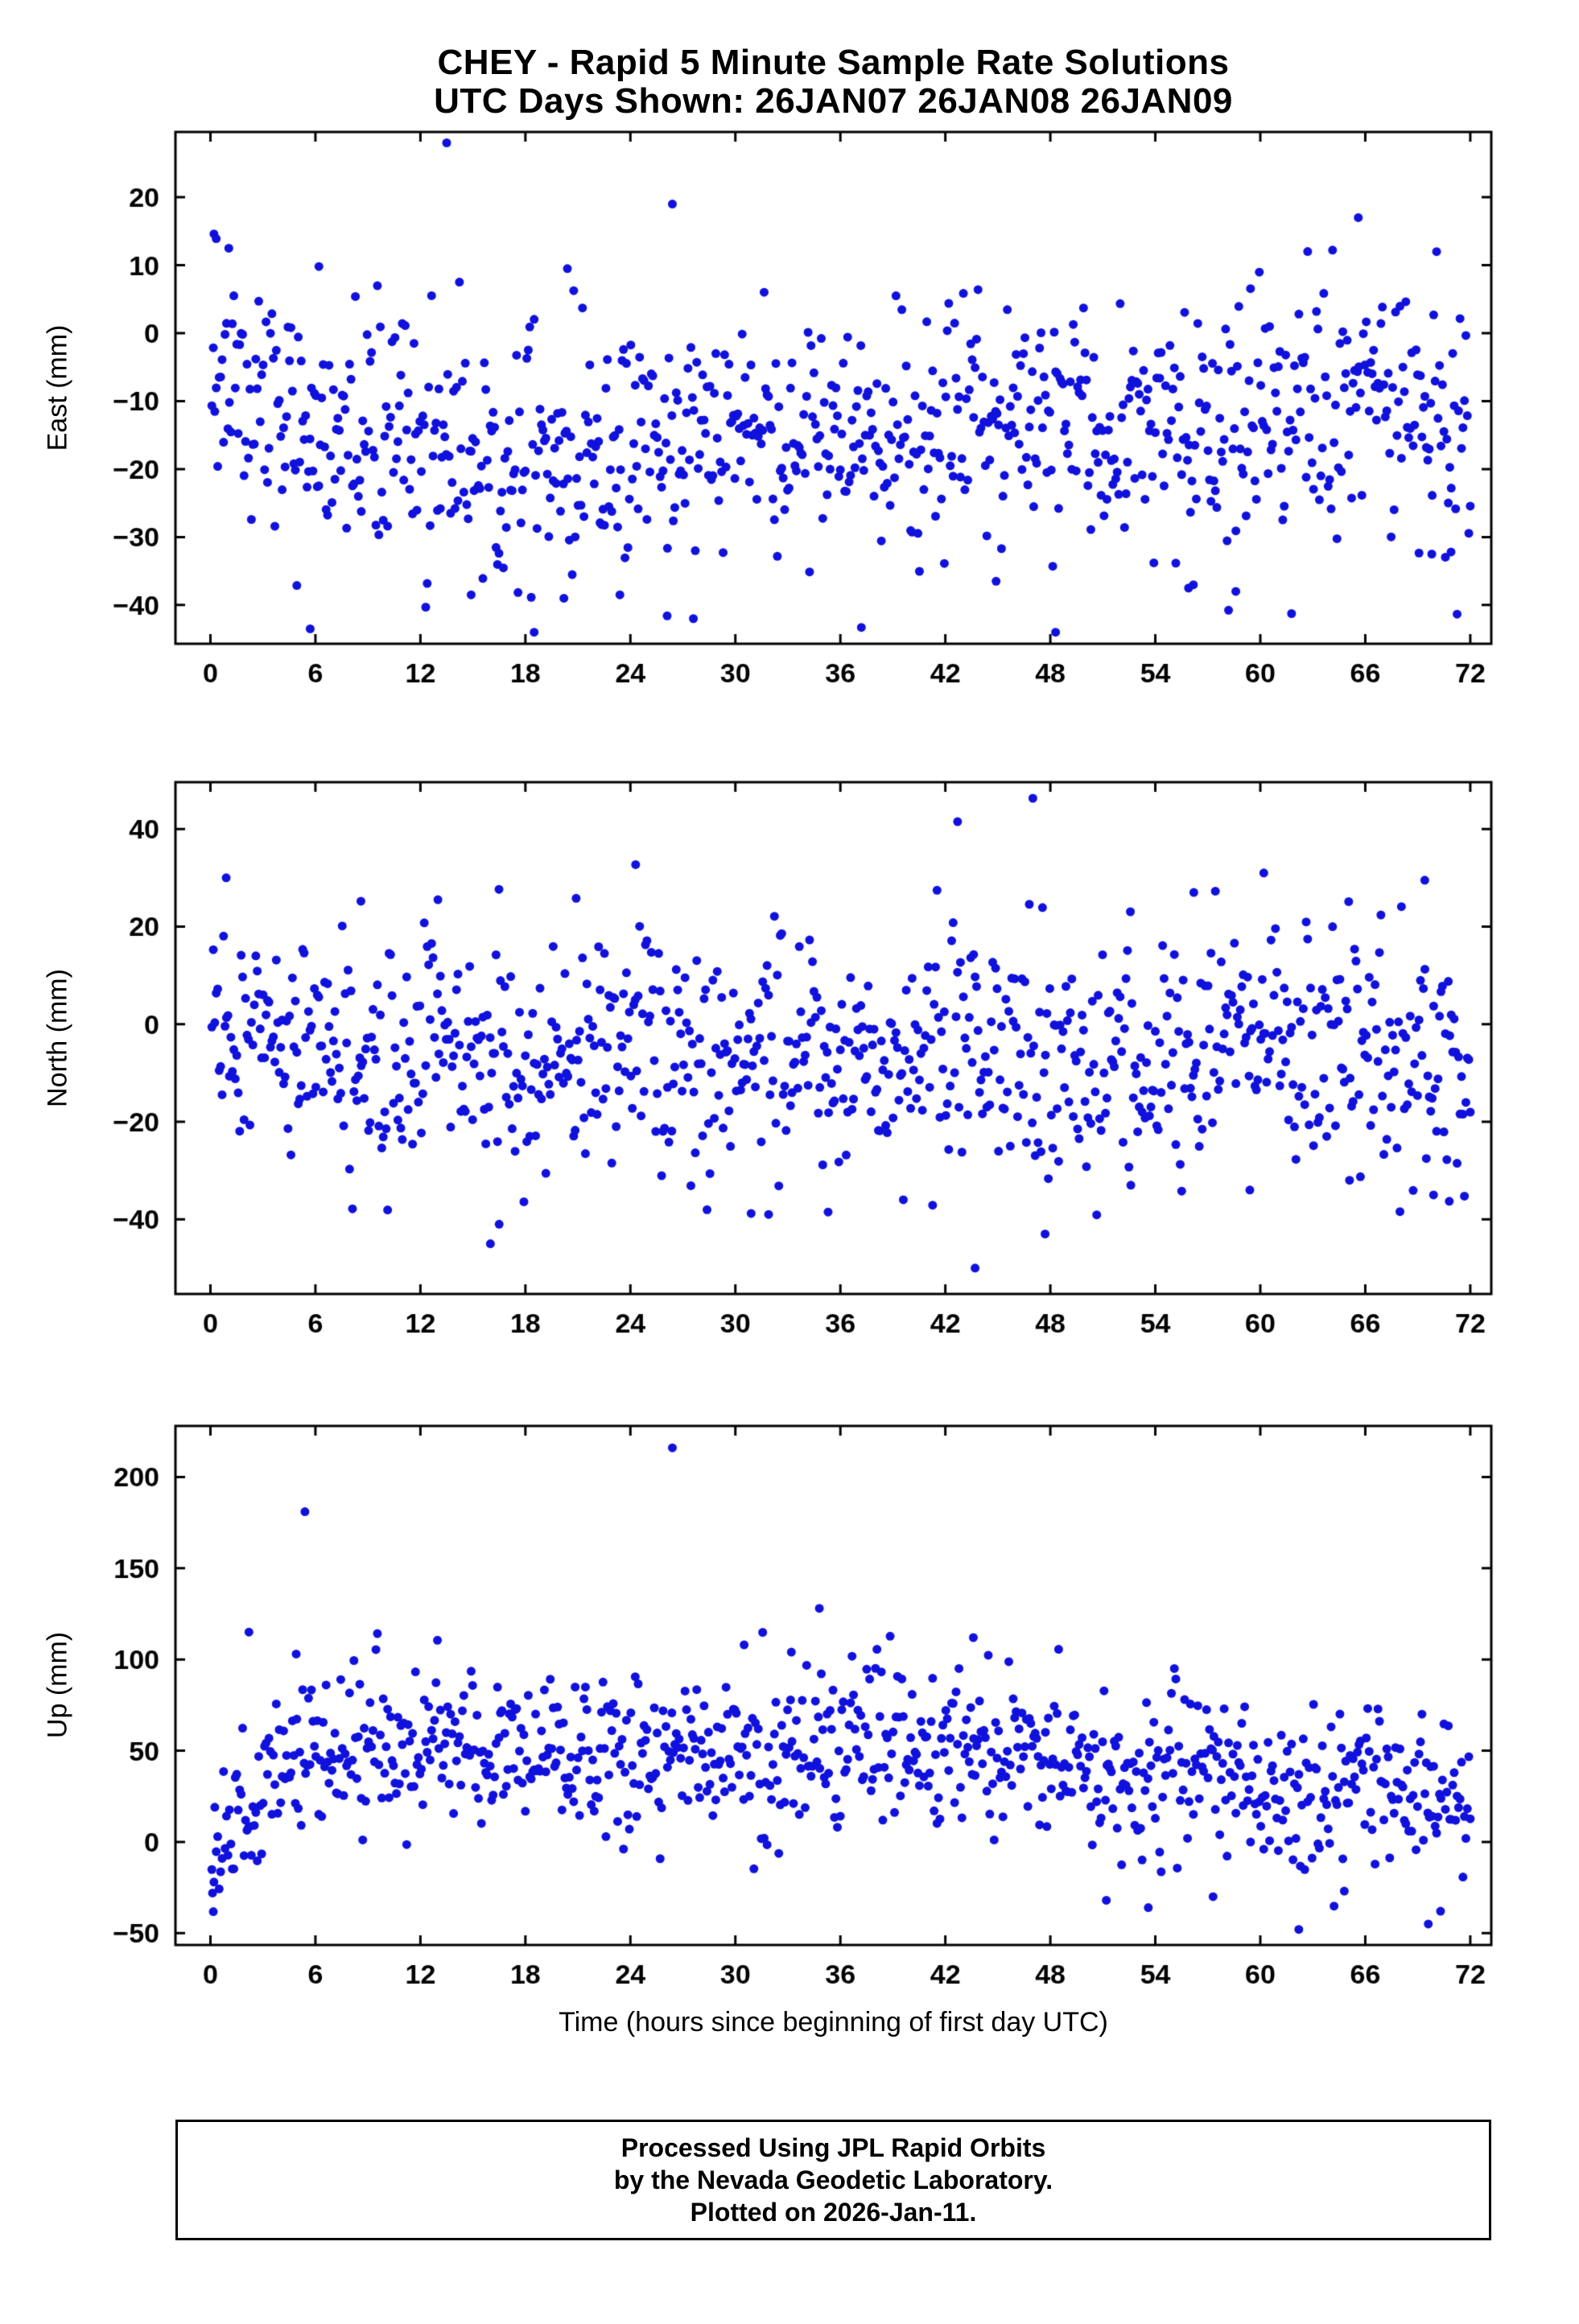 Image resolution: width=1579 pixels, height=2324 pixels. What do you see at coordinates (833, 101) in the screenshot?
I see `figure-title-line2: UTC Days Shown: 26JAN07 26JAN08 26JAN09` at bounding box center [833, 101].